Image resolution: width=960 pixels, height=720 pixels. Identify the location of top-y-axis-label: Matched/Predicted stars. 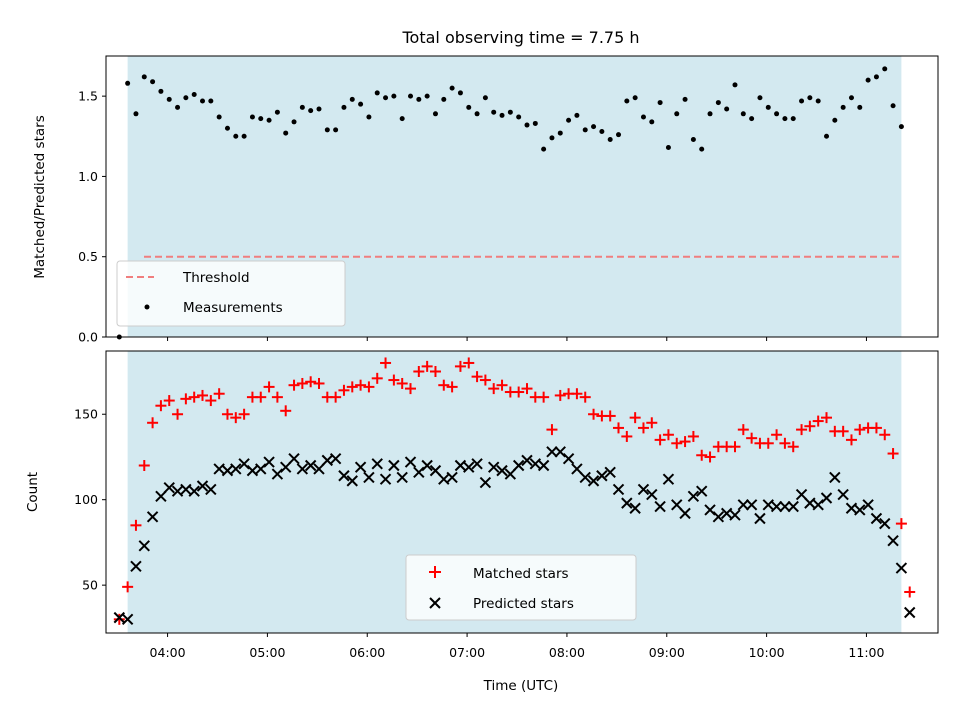
(40, 196).